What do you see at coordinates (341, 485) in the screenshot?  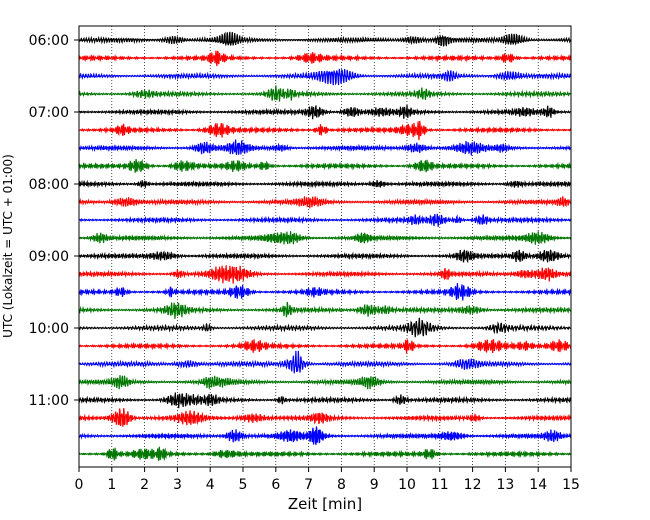 I see `x-tick-label: 8` at bounding box center [341, 485].